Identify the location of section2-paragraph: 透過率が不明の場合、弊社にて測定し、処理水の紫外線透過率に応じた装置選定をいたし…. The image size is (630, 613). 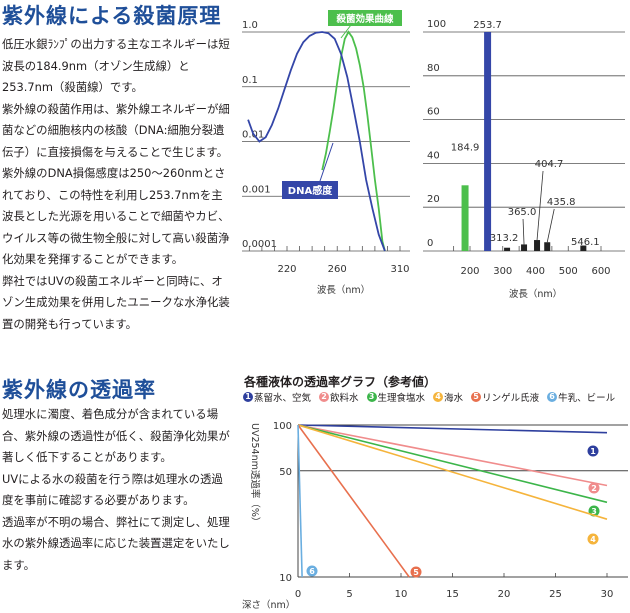
(116, 543).